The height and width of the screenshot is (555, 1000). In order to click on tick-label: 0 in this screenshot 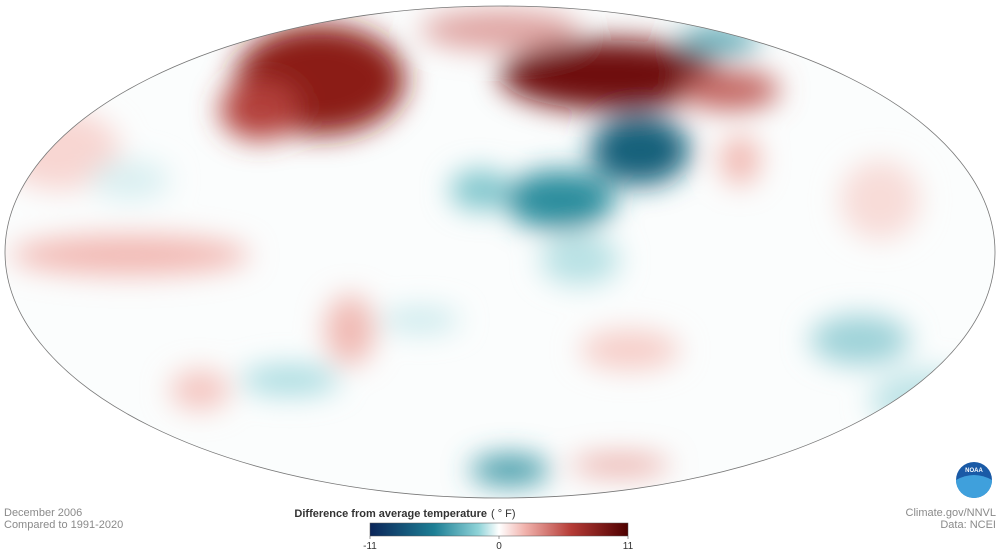, I will do `click(499, 546)`.